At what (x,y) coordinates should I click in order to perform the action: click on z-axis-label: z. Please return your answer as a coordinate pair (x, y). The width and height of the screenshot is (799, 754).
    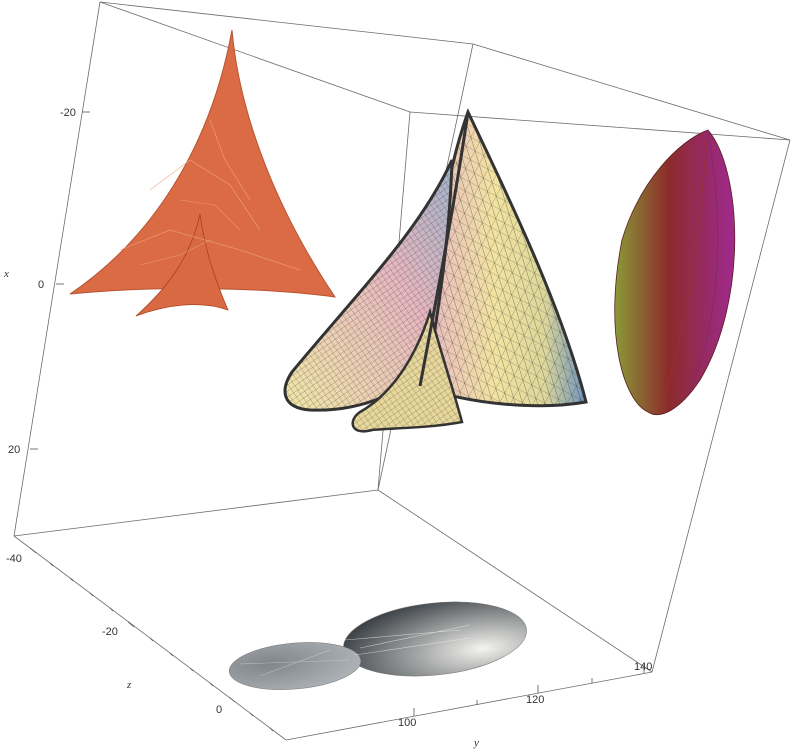
    Looking at the image, I should click on (129, 685).